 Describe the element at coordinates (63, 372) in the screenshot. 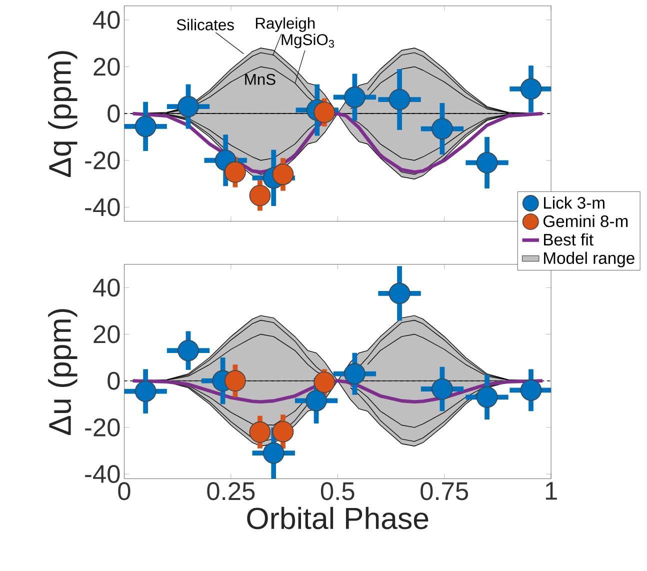

I see `y-axis-title: Δu (ppm)` at that location.